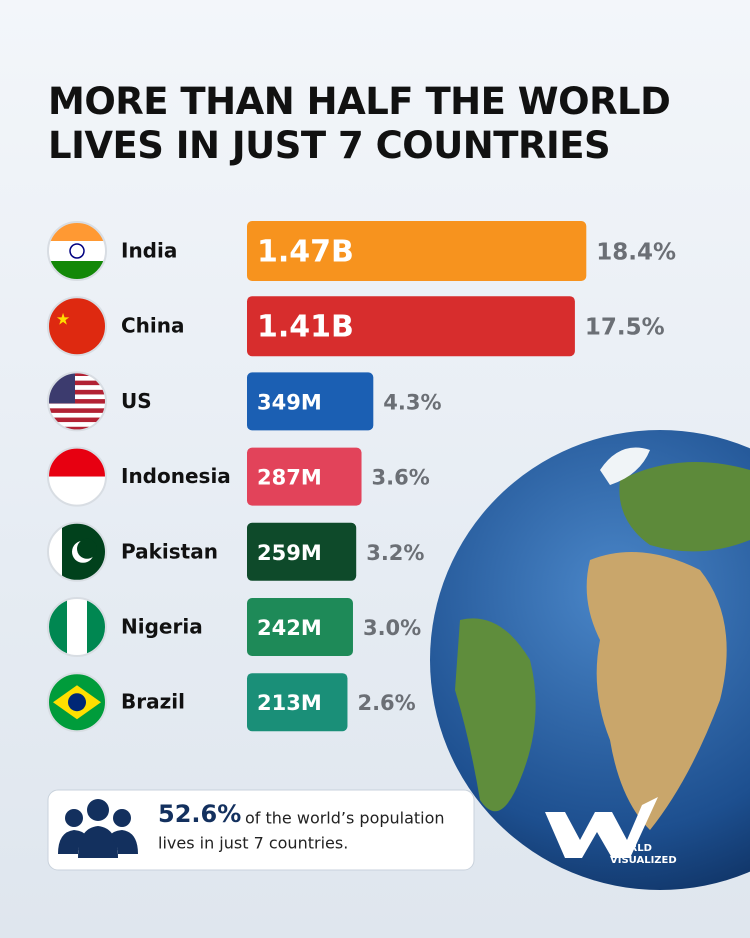 The width and height of the screenshot is (750, 938). Describe the element at coordinates (289, 553) in the screenshot. I see `value-label: 259M` at that location.